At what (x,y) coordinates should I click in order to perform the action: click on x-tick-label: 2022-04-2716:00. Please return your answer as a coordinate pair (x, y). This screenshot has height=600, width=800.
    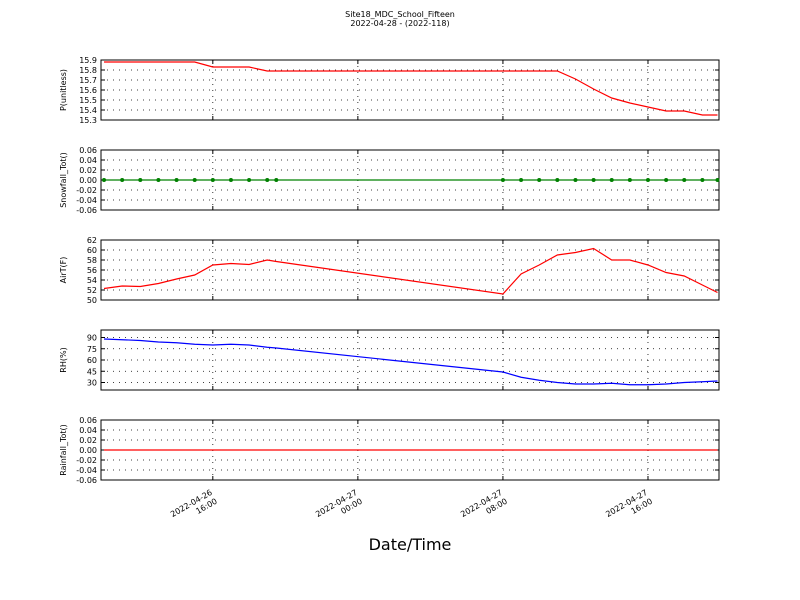
    Looking at the image, I should click on (629, 508).